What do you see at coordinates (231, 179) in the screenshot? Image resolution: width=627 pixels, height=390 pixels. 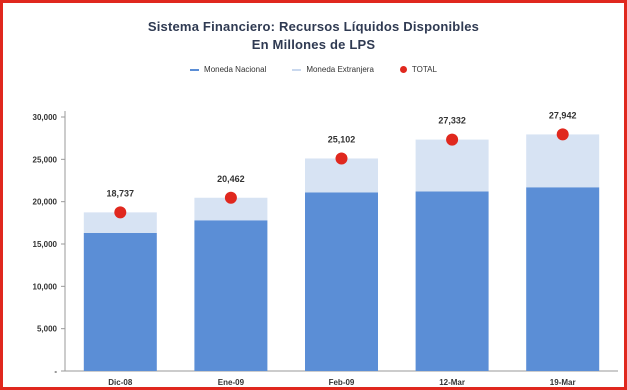 I see `total-data-label: 20,462` at bounding box center [231, 179].